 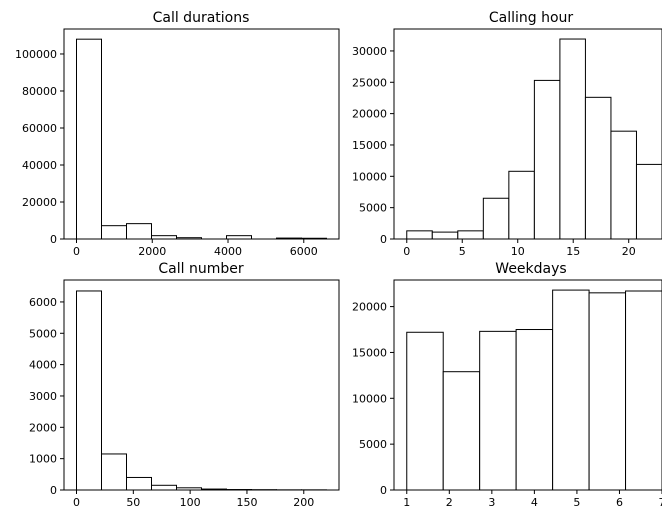 What do you see at coordinates (190, 502) in the screenshot?
I see `x-tick-label: 100` at bounding box center [190, 502].